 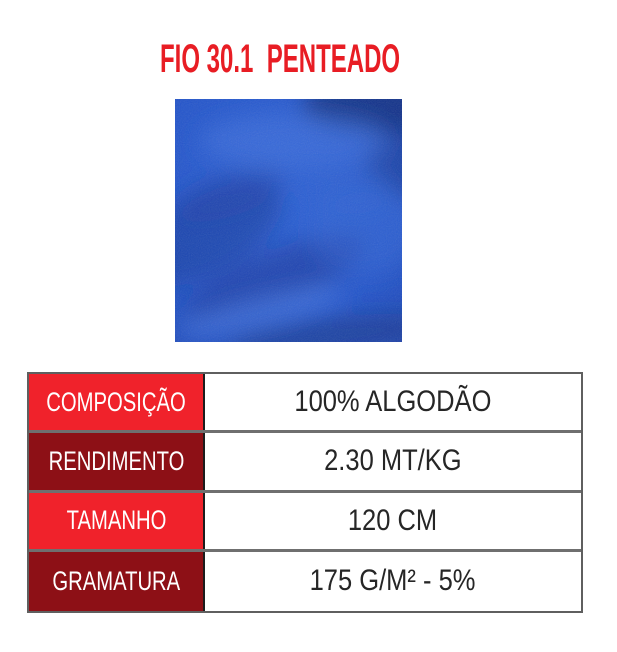 I want to click on spec-value-cell: 175 G/M² - 5%, so click(x=393, y=581).